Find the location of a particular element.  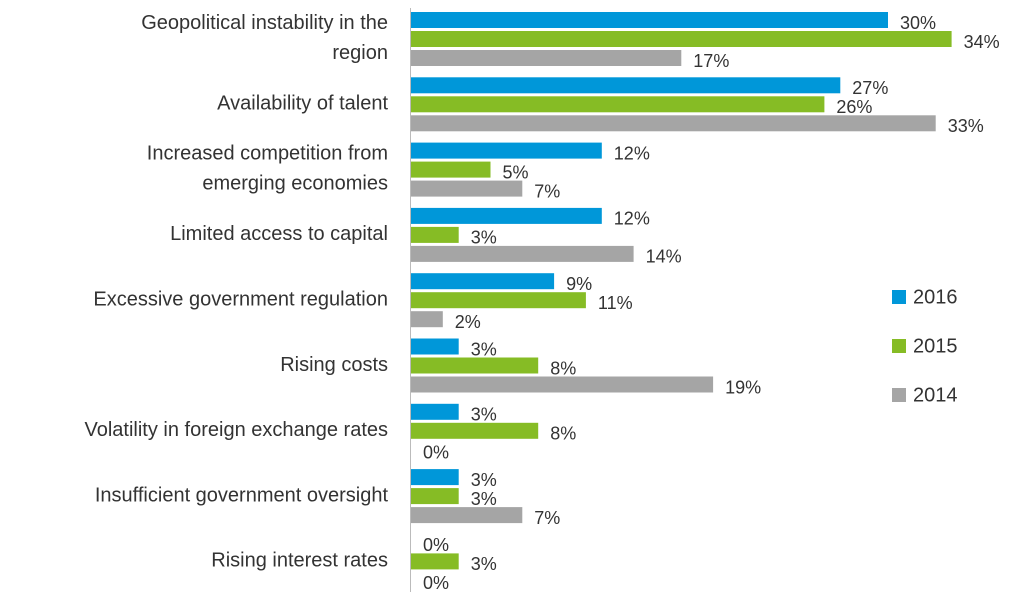

legend-label: 2015 is located at coordinates (935, 346).